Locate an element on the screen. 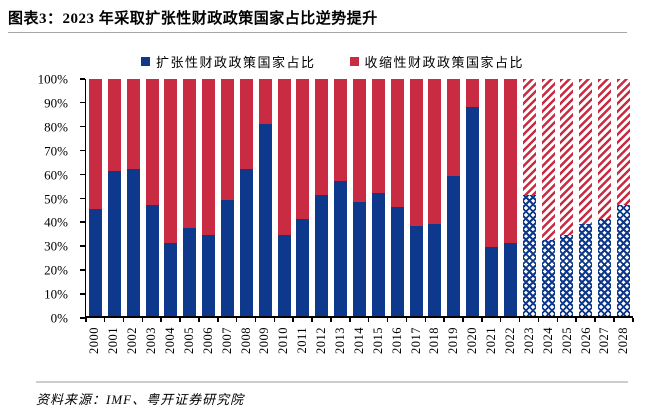 Image resolution: width=645 pixels, height=420 pixels. x-tick-label: 2004 is located at coordinates (169, 340).